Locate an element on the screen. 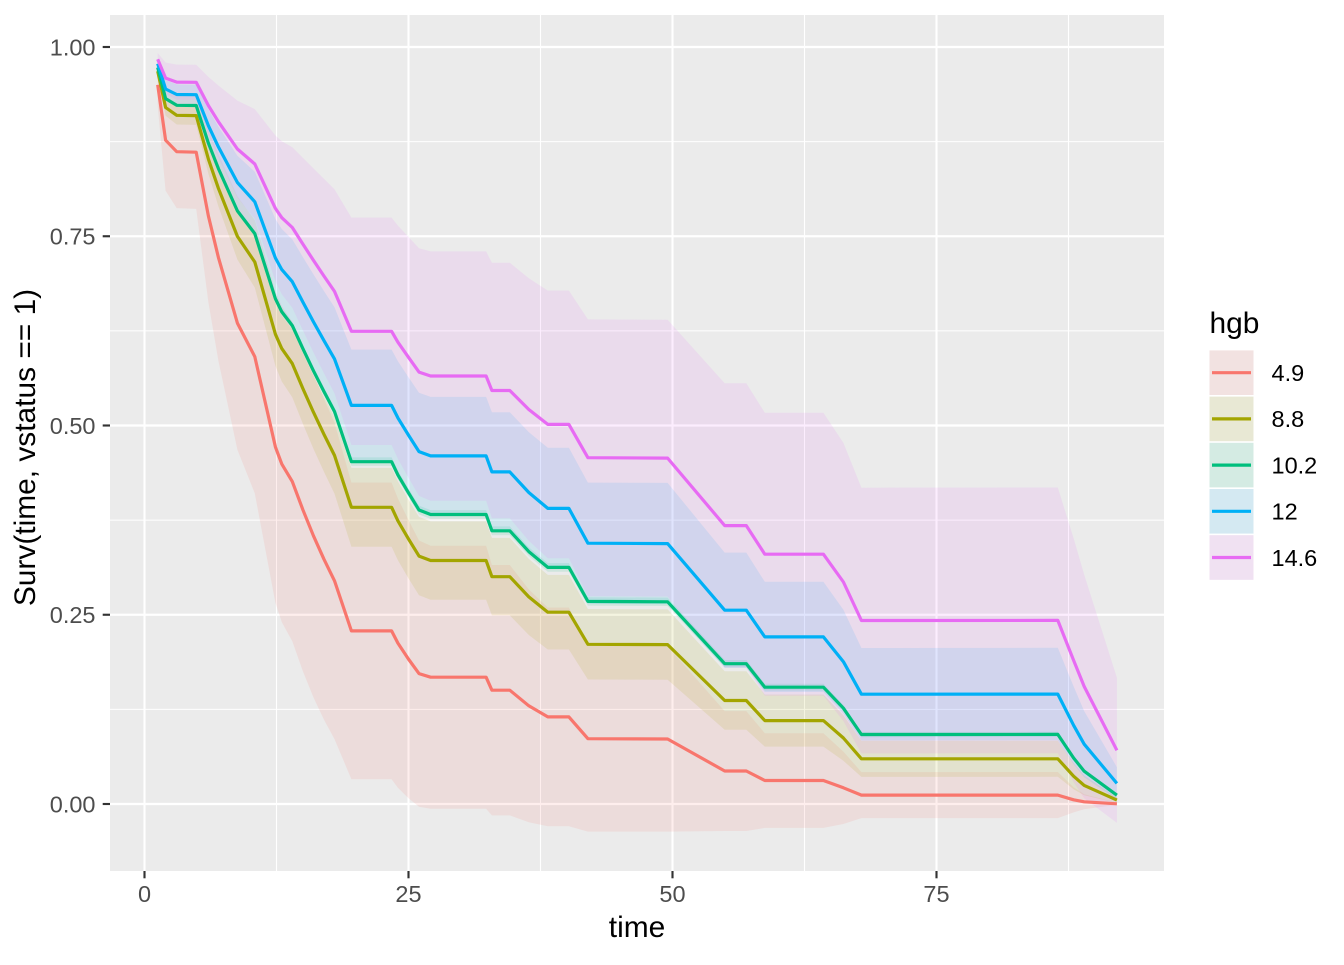 The height and width of the screenshot is (965, 1344). svg-text: 12 is located at coordinates (1285, 512).